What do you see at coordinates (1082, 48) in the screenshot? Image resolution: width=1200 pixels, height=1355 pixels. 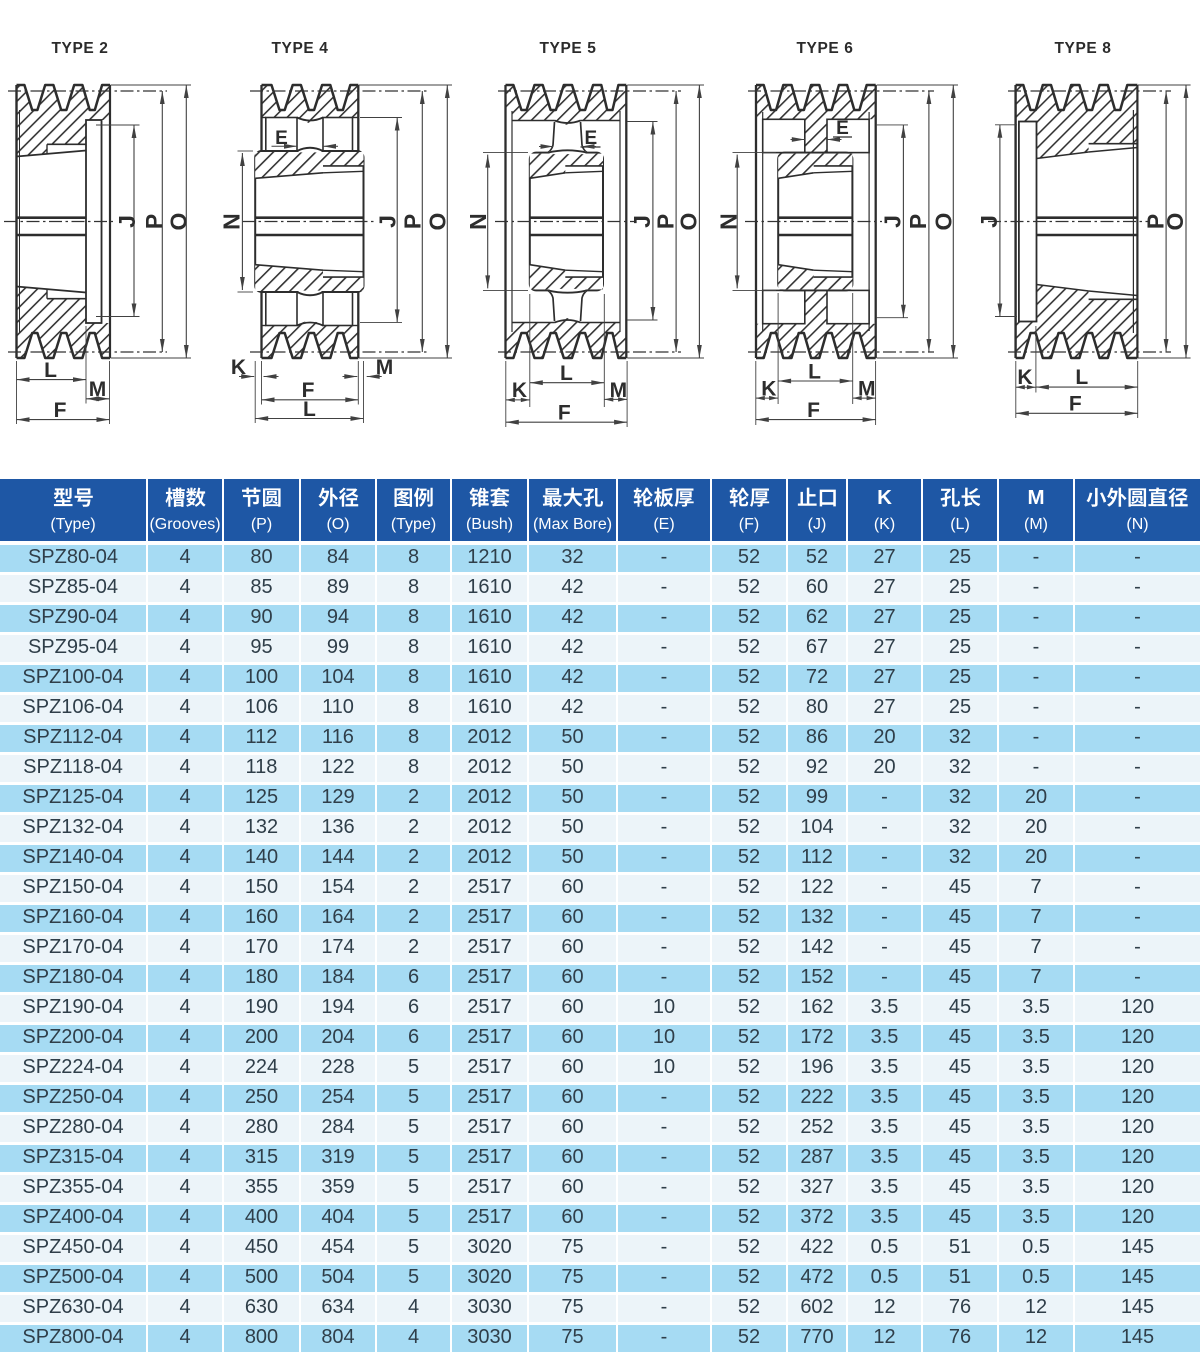 I see `svg-text: TYPE 8` at bounding box center [1082, 48].